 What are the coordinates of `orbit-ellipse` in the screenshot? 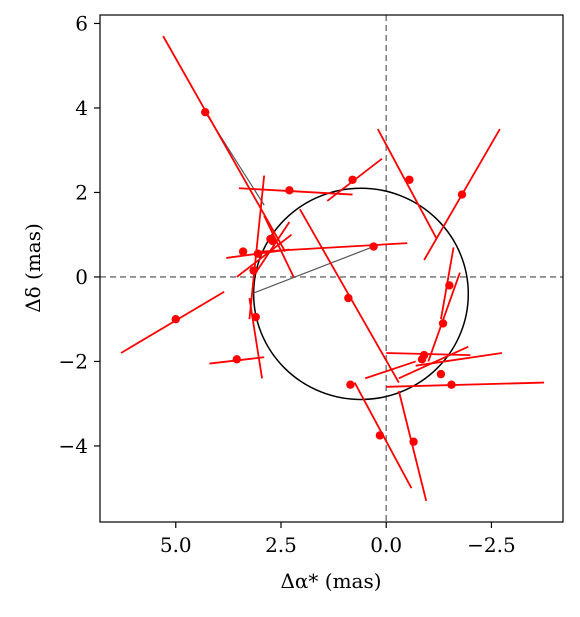 It's located at (361, 294).